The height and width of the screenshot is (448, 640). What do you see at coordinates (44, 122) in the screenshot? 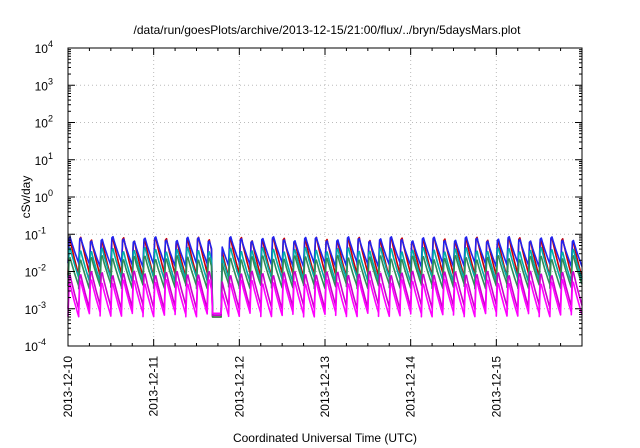
I see `y-tick-label: 10²` at bounding box center [44, 122].